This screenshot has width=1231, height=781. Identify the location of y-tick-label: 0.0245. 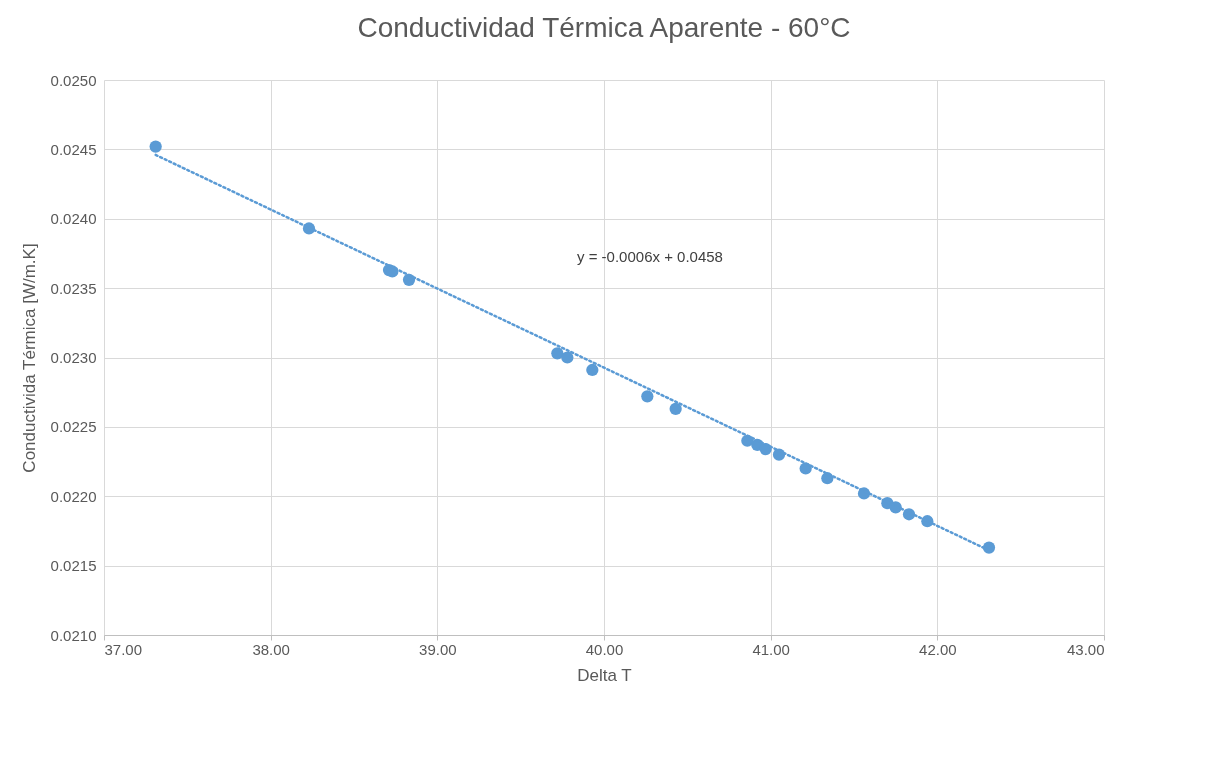
(73, 149).